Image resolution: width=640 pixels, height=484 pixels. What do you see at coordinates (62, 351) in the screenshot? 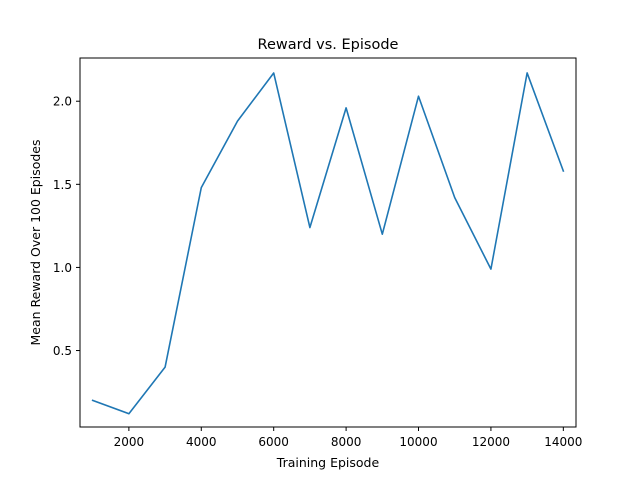
I see `y-tick-label: 0.5` at bounding box center [62, 351].